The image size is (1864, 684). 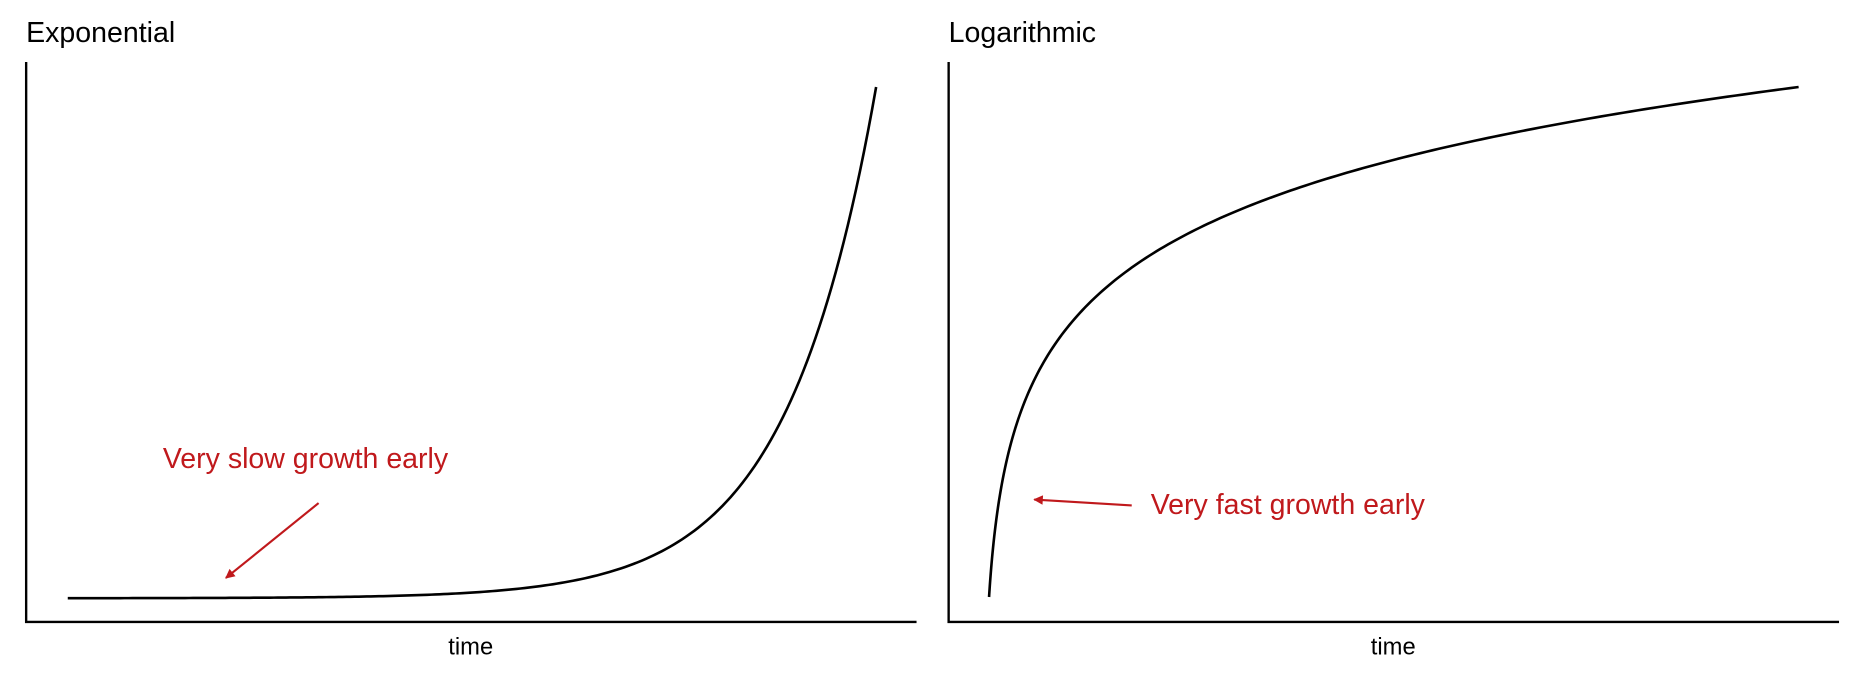 What do you see at coordinates (306, 459) in the screenshot?
I see `annotation: Very slow growth early` at bounding box center [306, 459].